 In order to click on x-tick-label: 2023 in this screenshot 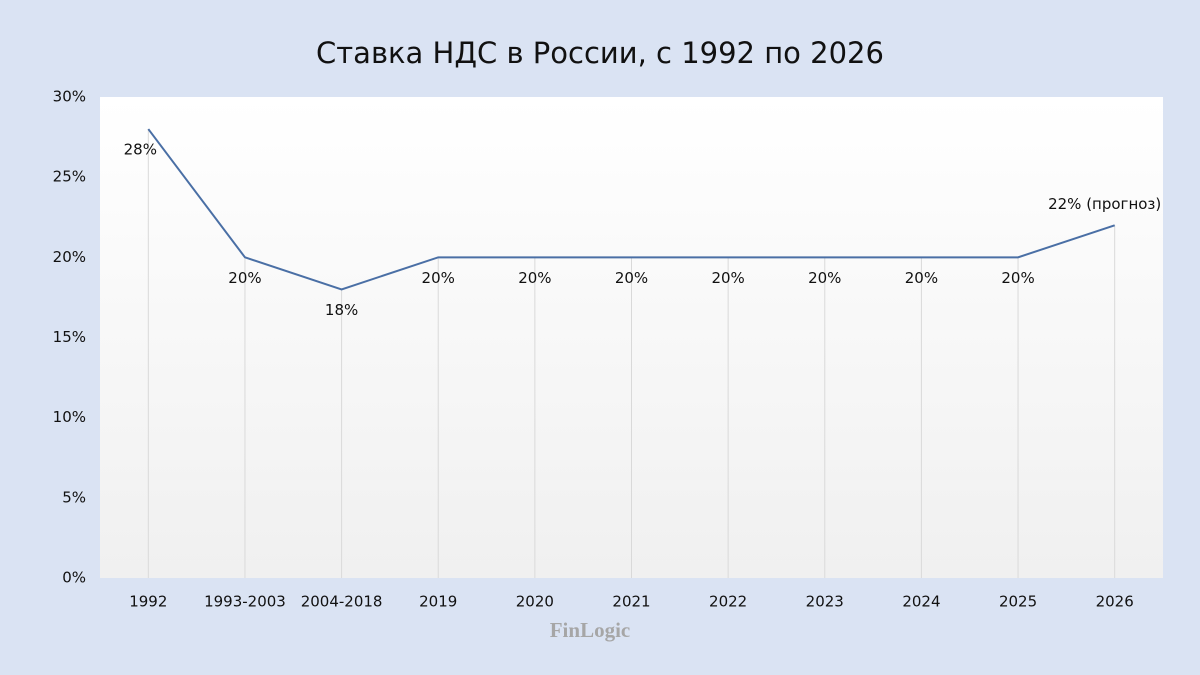, I will do `click(825, 602)`.